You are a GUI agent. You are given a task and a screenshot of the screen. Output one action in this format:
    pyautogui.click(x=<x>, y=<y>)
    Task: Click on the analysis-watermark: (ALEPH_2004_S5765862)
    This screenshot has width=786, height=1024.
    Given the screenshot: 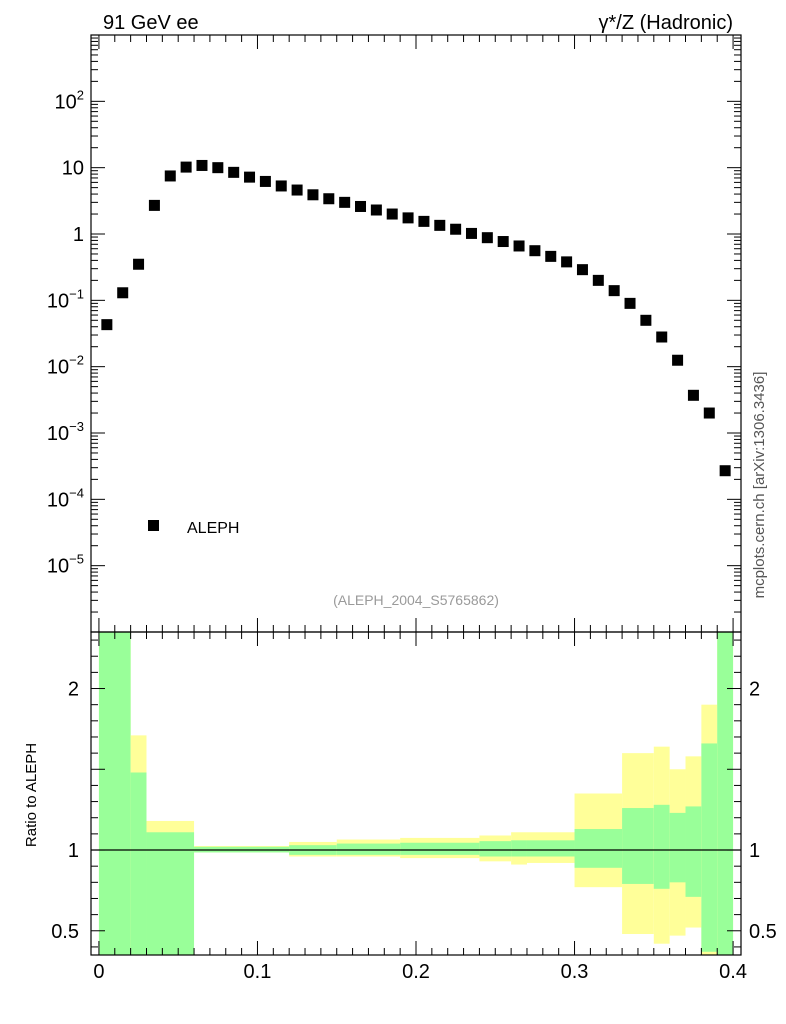 What is the action you would take?
    pyautogui.click(x=416, y=600)
    